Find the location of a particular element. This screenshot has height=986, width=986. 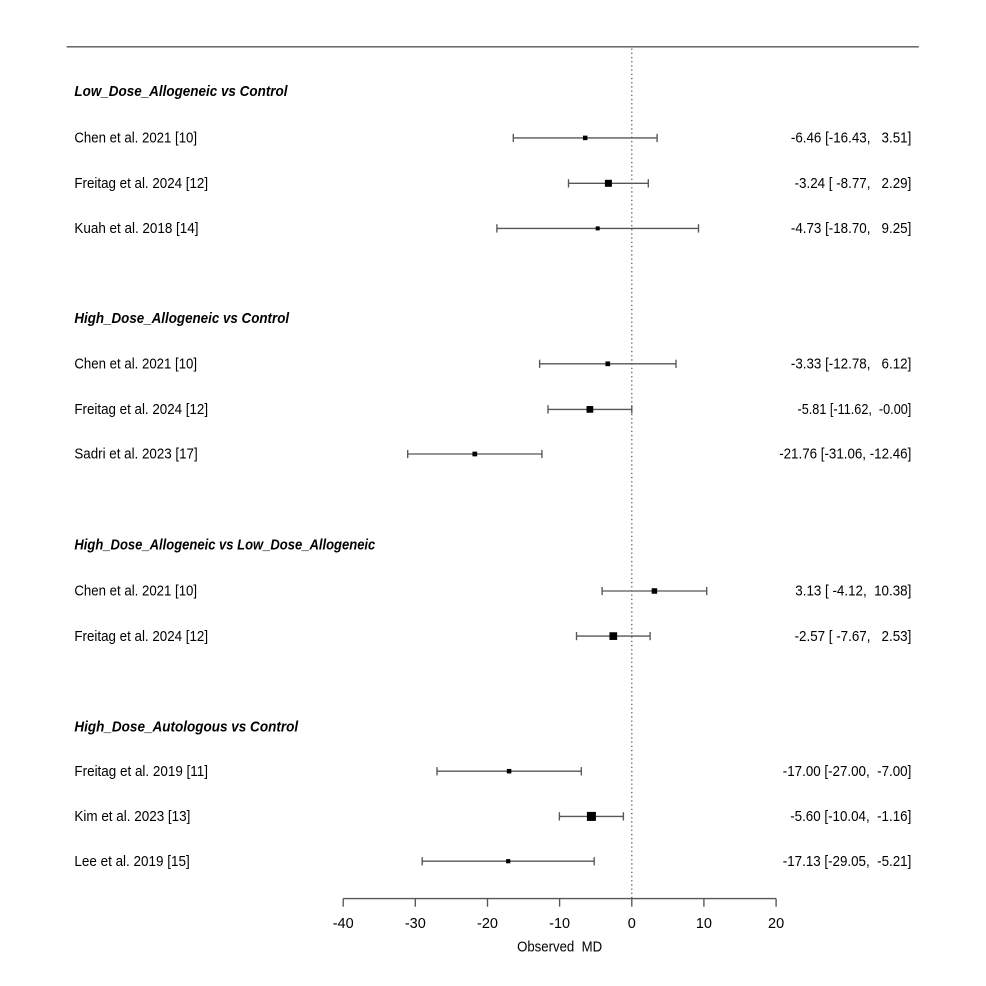

svg-text: -10 is located at coordinates (559, 924).